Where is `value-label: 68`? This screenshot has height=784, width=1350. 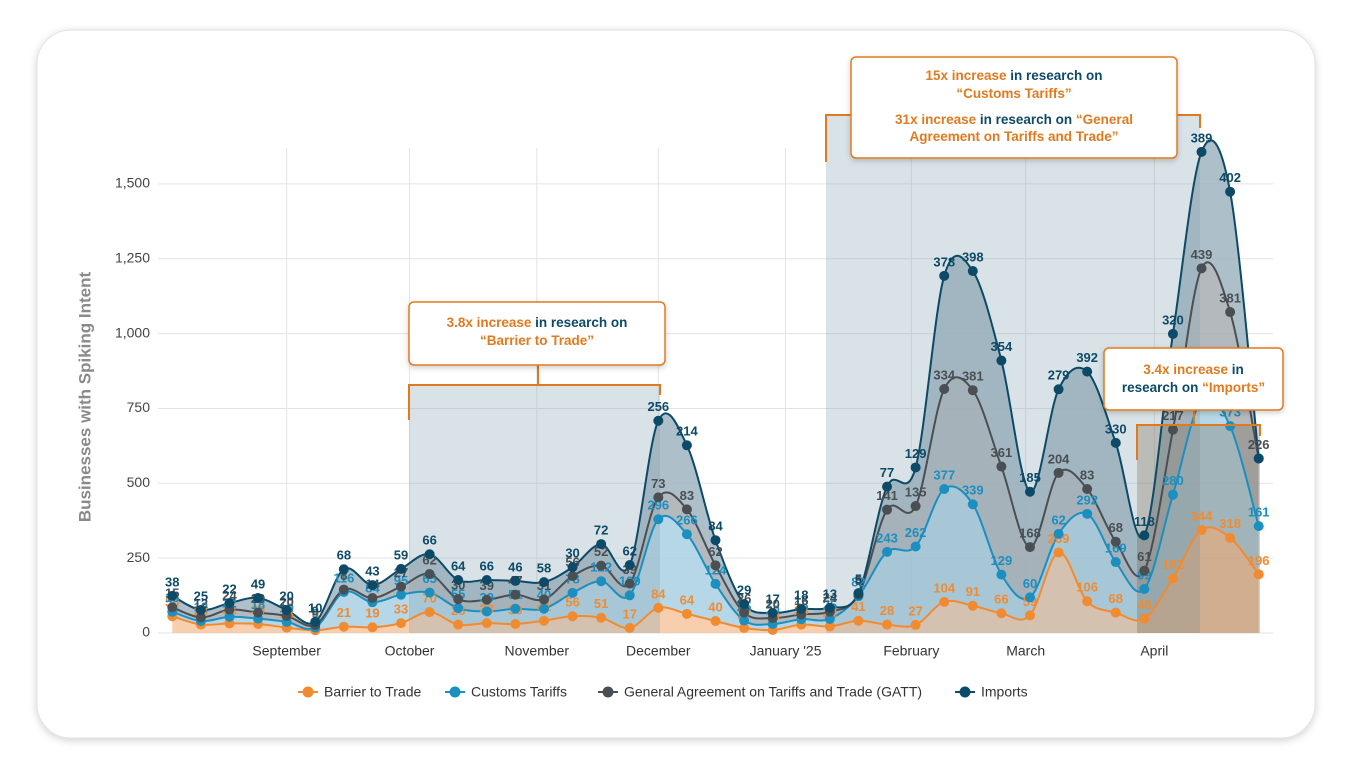
value-label: 68 is located at coordinates (344, 555).